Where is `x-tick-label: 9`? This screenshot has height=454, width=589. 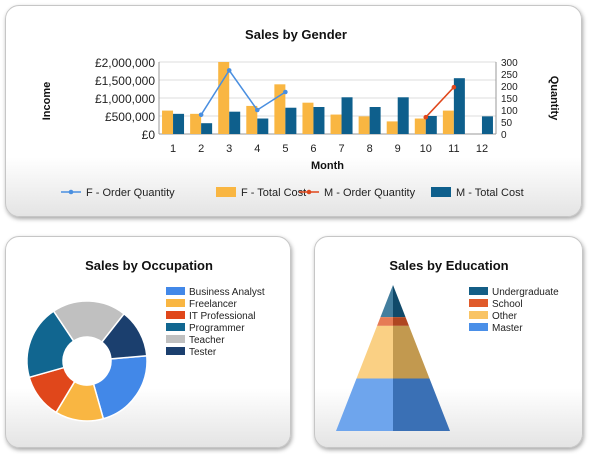
x-tick-label: 9 is located at coordinates (398, 149).